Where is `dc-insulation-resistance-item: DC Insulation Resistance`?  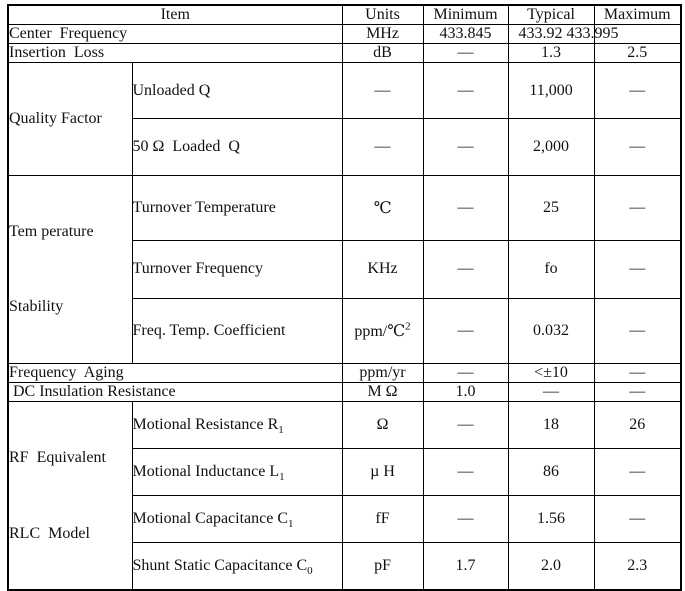 dc-insulation-resistance-item: DC Insulation Resistance is located at coordinates (175, 392).